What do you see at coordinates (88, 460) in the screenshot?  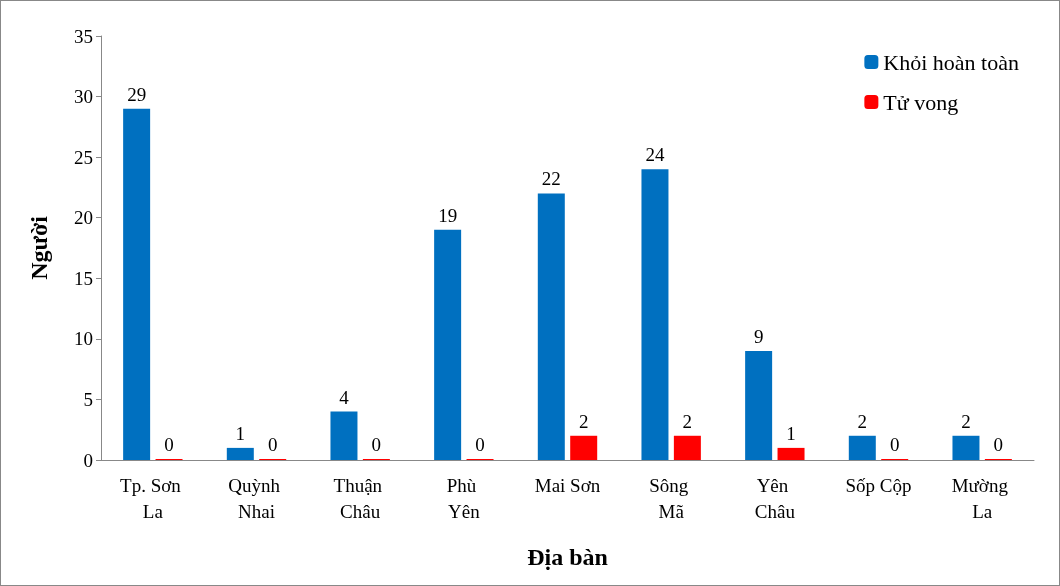 I see `y-tick-label: 0` at bounding box center [88, 460].